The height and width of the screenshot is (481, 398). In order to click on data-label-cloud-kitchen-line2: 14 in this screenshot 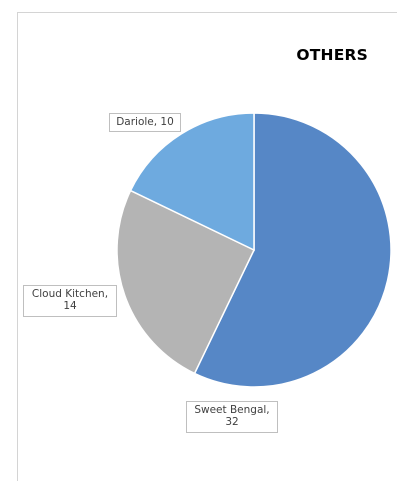, I will do `click(70, 306)`.